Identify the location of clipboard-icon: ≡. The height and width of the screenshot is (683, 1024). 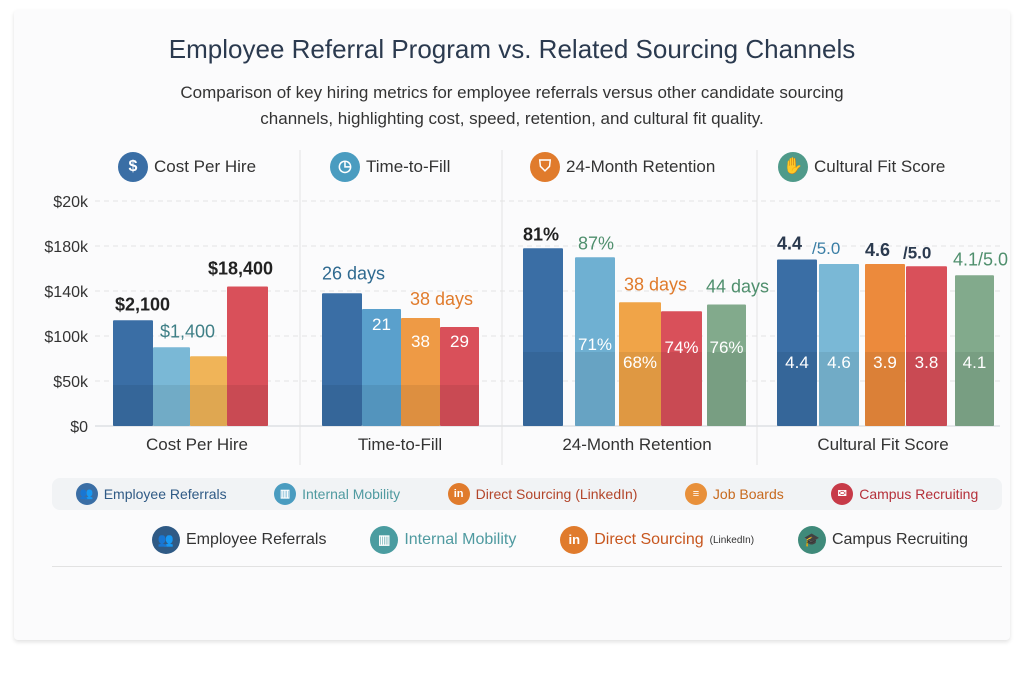
(695, 494).